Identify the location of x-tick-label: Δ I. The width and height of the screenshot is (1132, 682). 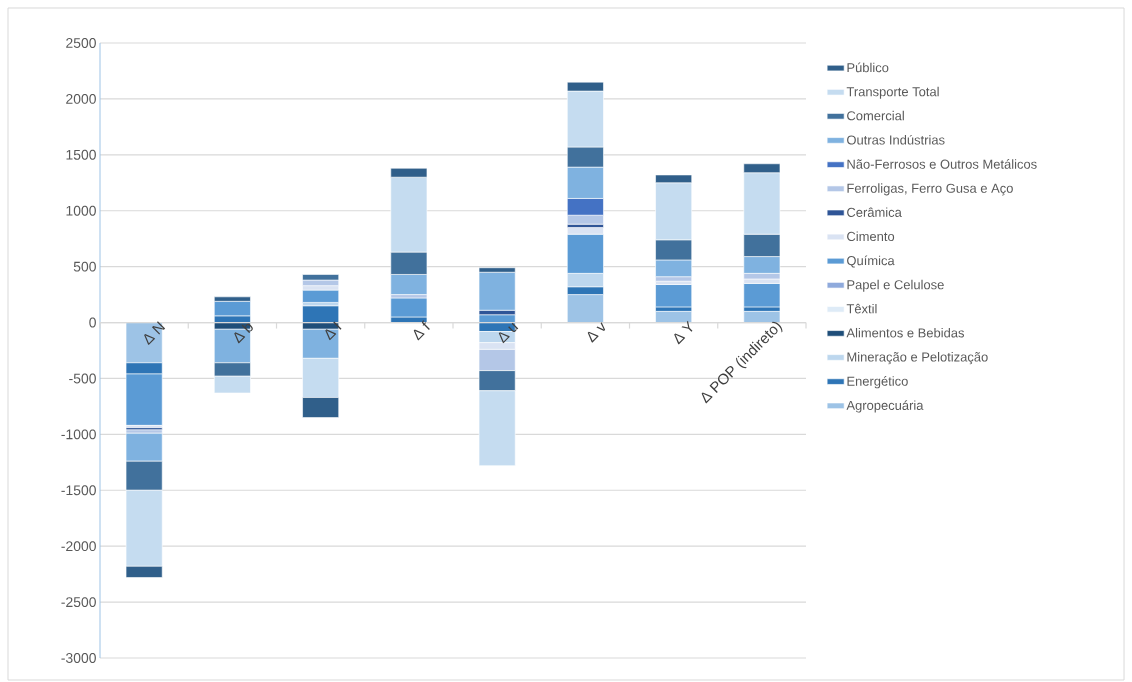
(333, 331).